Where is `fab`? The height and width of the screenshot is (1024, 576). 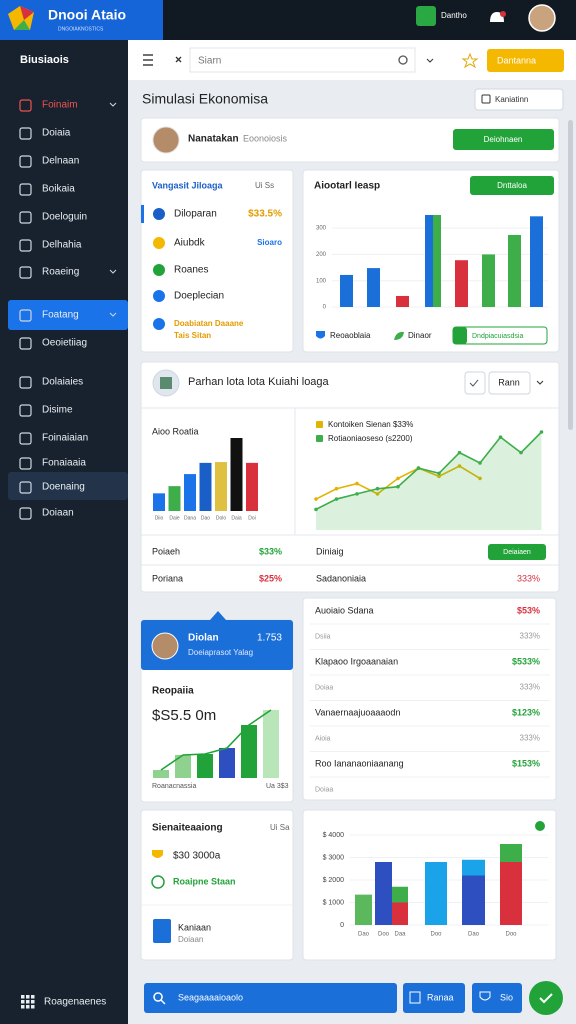 fab is located at coordinates (546, 998).